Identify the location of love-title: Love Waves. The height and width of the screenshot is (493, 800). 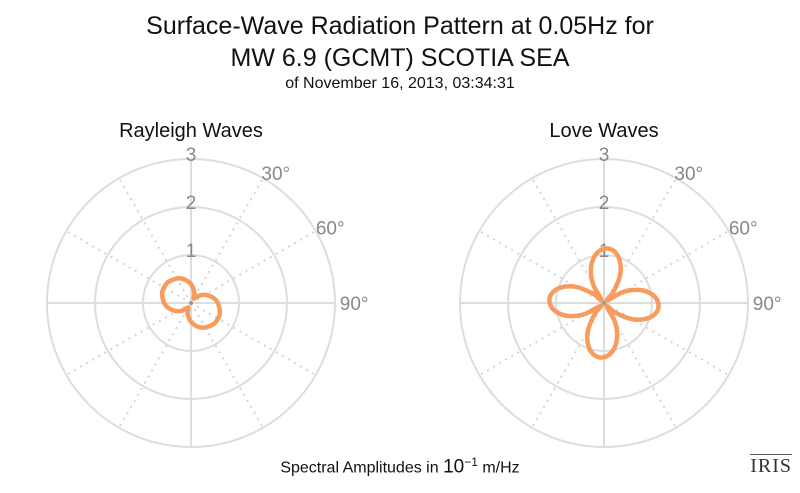
(604, 131).